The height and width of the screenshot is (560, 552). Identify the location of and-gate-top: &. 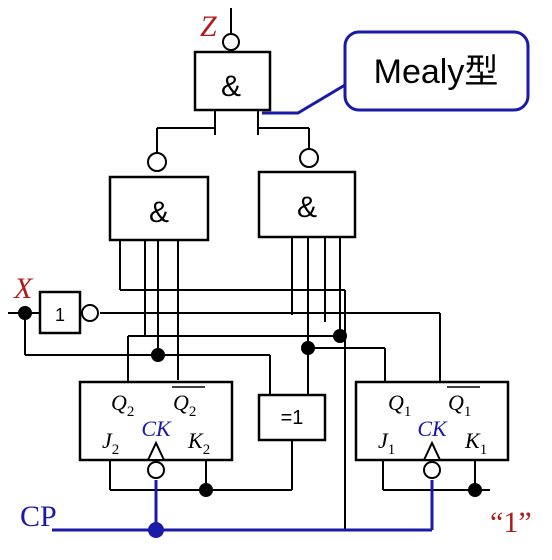
(232, 72).